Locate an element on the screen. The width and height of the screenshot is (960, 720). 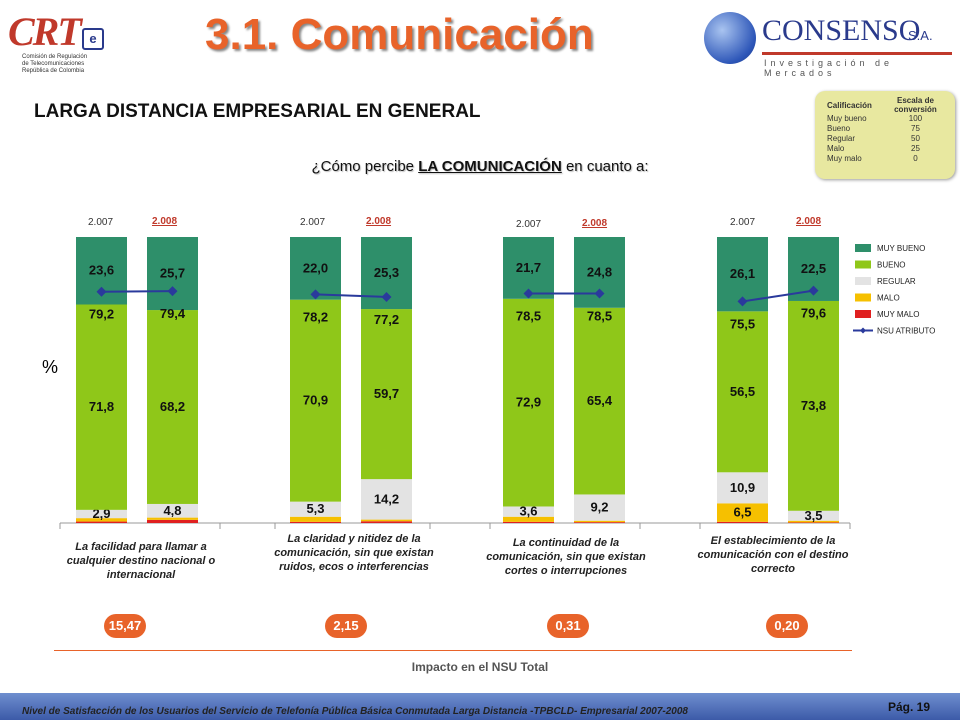
legend-label: MUY BUENO is located at coordinates (901, 248).